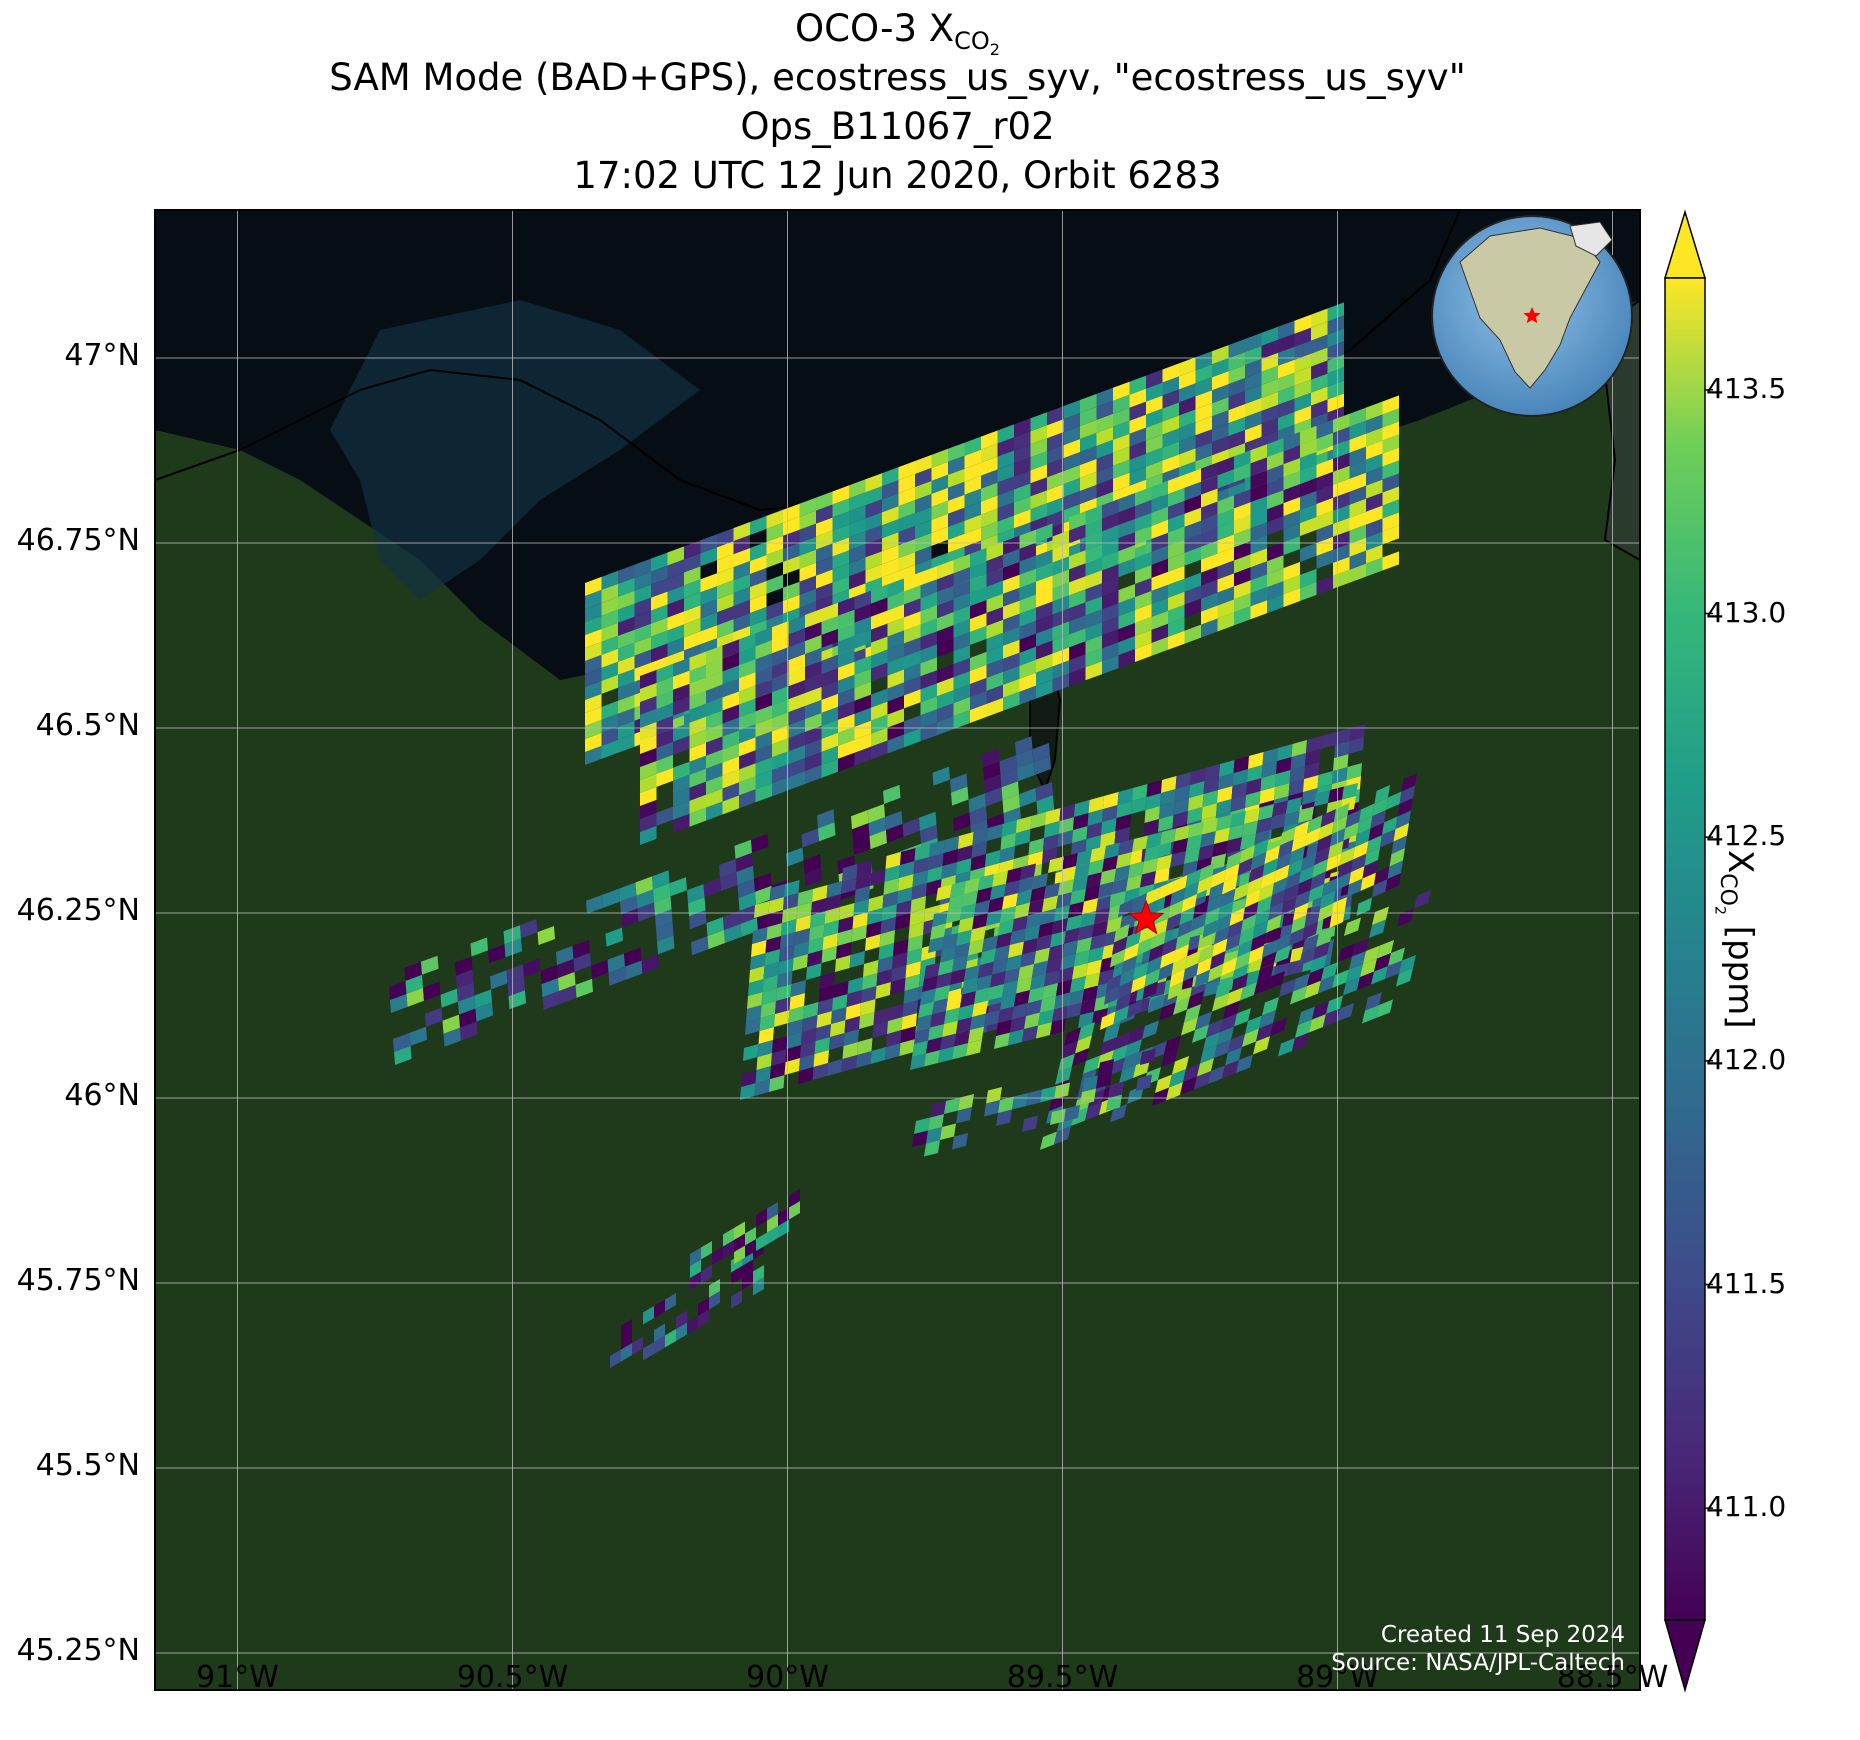 This screenshot has height=1740, width=1860. I want to click on colorbar-title: XCO2 [ppm], so click(1735, 939).